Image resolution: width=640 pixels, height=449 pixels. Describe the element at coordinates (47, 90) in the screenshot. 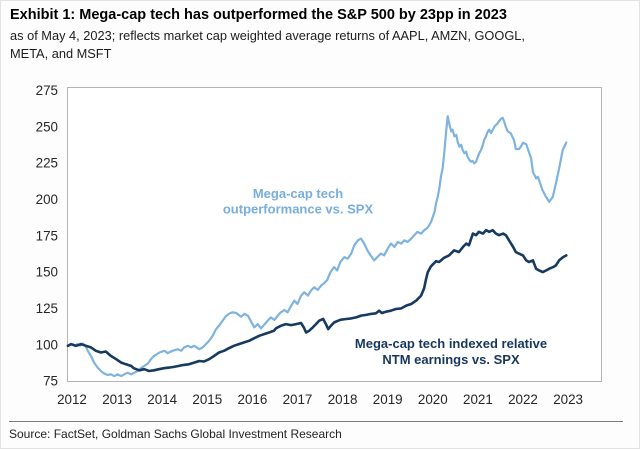

I see `y-axis-tick-label: 275` at that location.